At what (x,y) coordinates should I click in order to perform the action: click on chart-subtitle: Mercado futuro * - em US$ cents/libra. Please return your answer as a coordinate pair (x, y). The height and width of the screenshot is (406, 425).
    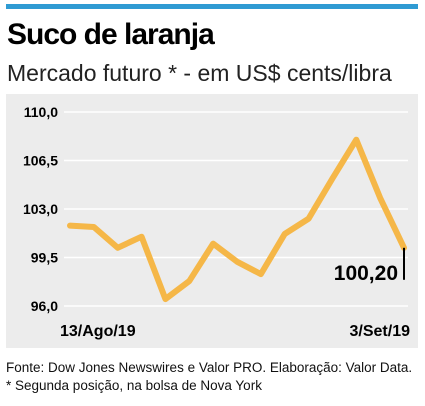
    Looking at the image, I should click on (199, 73).